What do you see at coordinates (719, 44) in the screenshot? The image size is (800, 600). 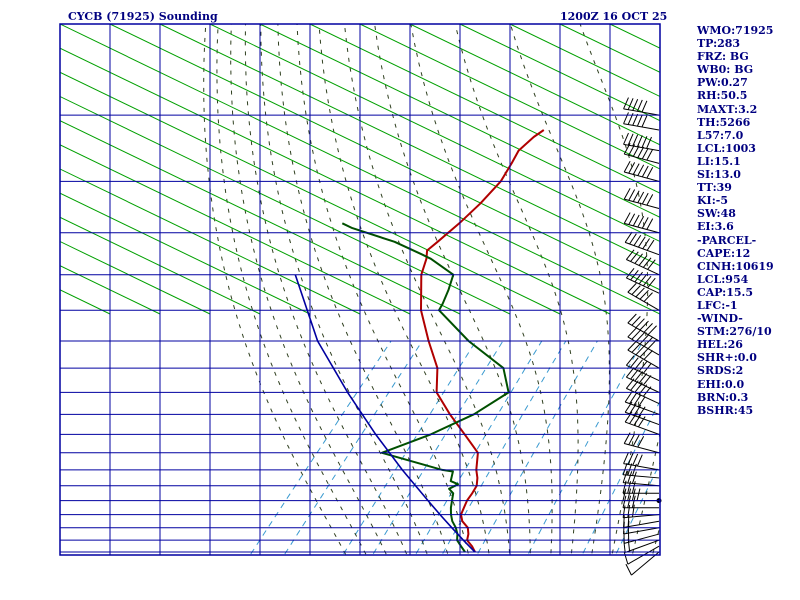 I see `index-item: TP:283` at bounding box center [719, 44].